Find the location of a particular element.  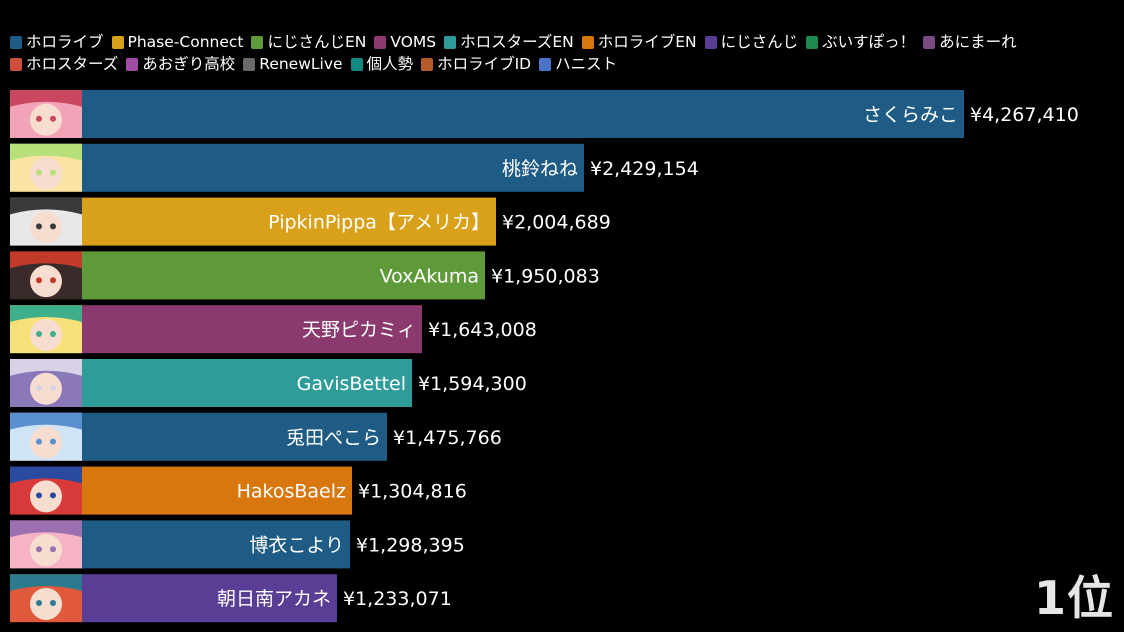

legend-item: ぶいすぽっ！ is located at coordinates (860, 42).